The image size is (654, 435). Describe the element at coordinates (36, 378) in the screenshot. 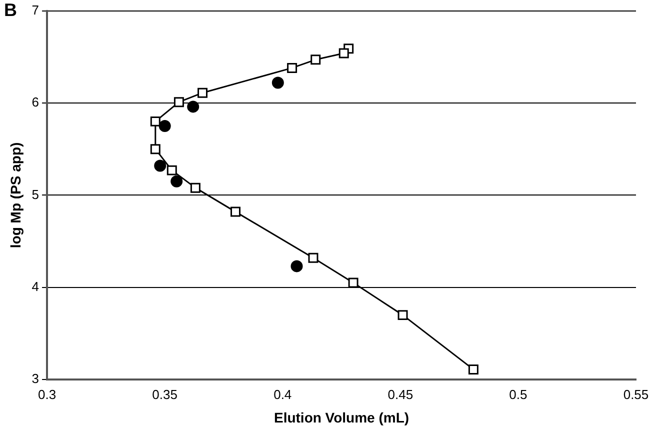

I see `y-tick-label: 3` at that location.